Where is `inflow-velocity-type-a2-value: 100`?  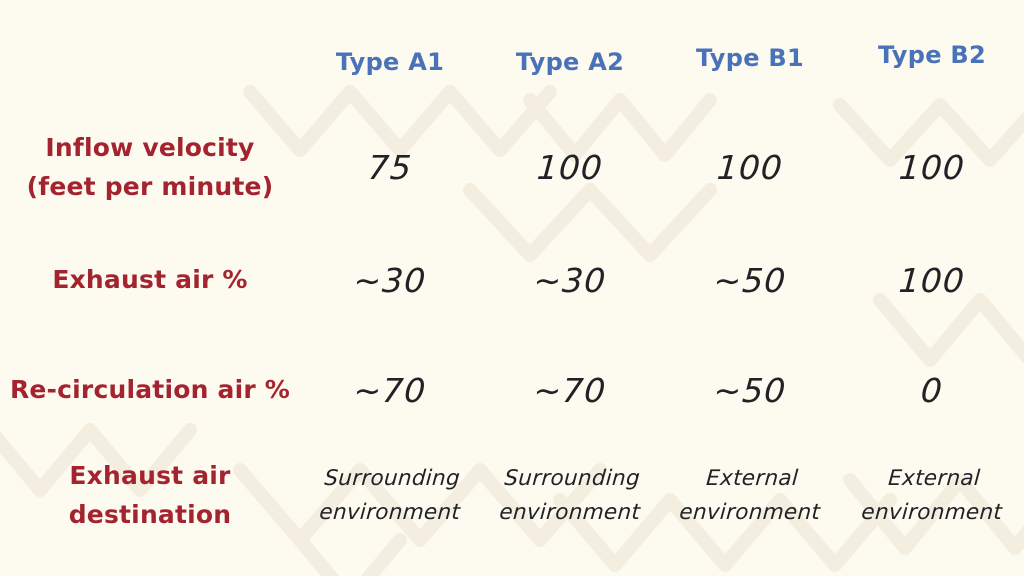
inflow-velocity-type-a2-value: 100 is located at coordinates (570, 167).